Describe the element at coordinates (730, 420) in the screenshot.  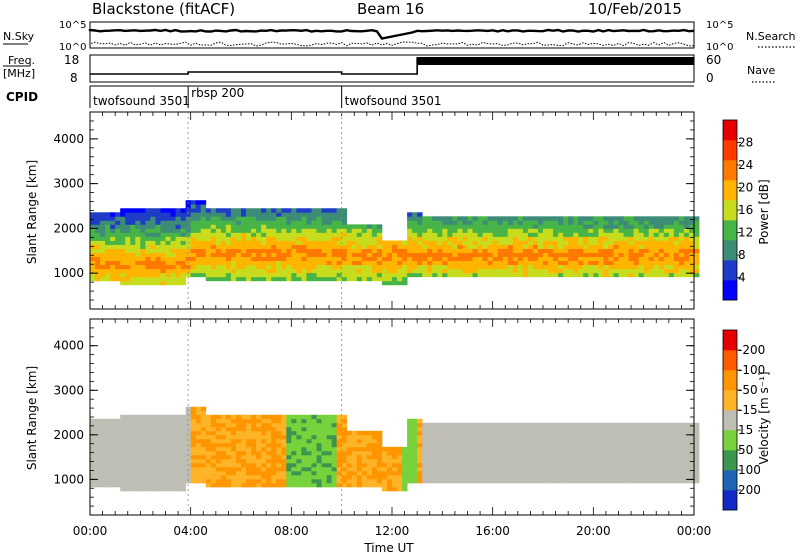
I see `colorbar-frame` at that location.